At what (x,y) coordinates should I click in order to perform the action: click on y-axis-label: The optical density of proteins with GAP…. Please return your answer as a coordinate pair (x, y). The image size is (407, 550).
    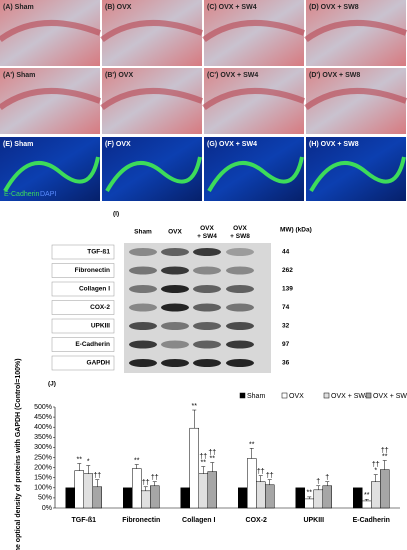
    Looking at the image, I should click on (18, 454).